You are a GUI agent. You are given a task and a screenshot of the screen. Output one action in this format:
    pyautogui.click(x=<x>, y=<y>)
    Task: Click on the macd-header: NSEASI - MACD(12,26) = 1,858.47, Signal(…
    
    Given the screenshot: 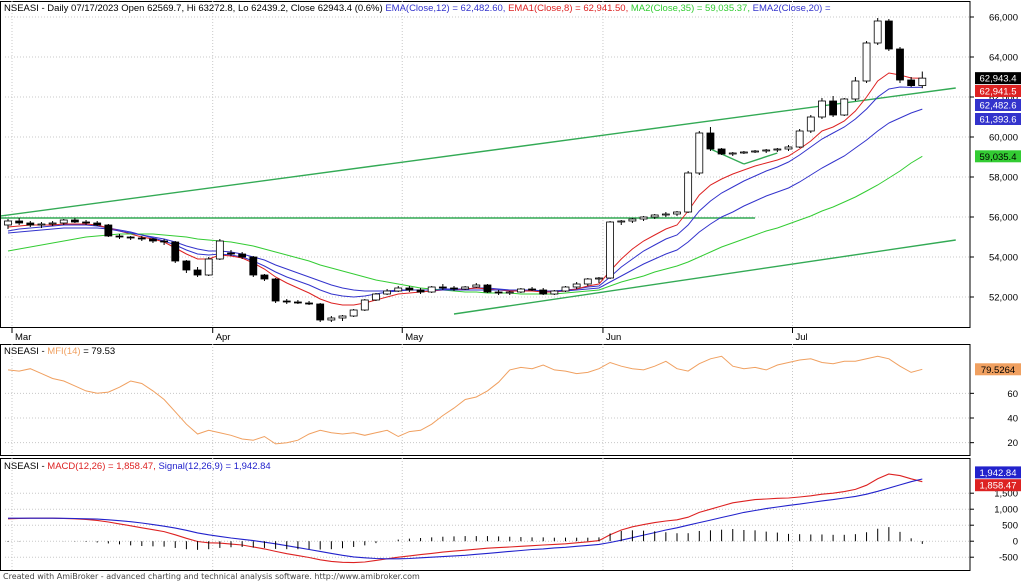 What is the action you would take?
    pyautogui.click(x=137, y=466)
    